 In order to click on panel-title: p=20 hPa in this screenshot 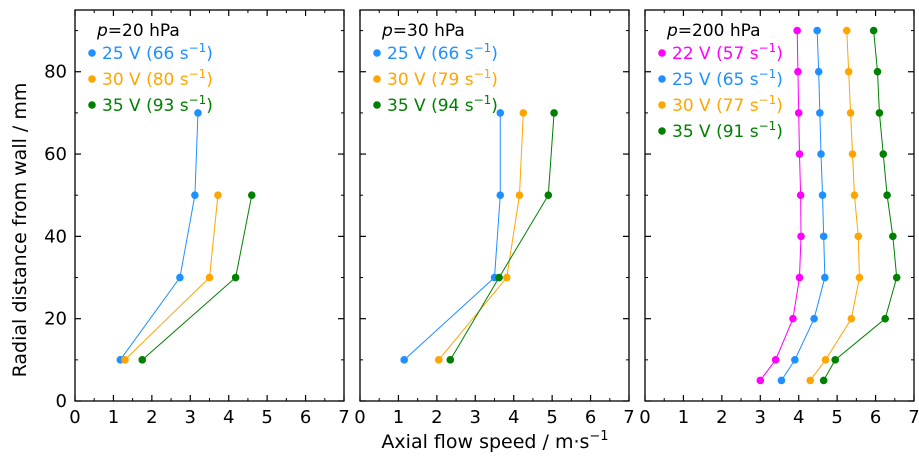, I will do `click(138, 31)`.